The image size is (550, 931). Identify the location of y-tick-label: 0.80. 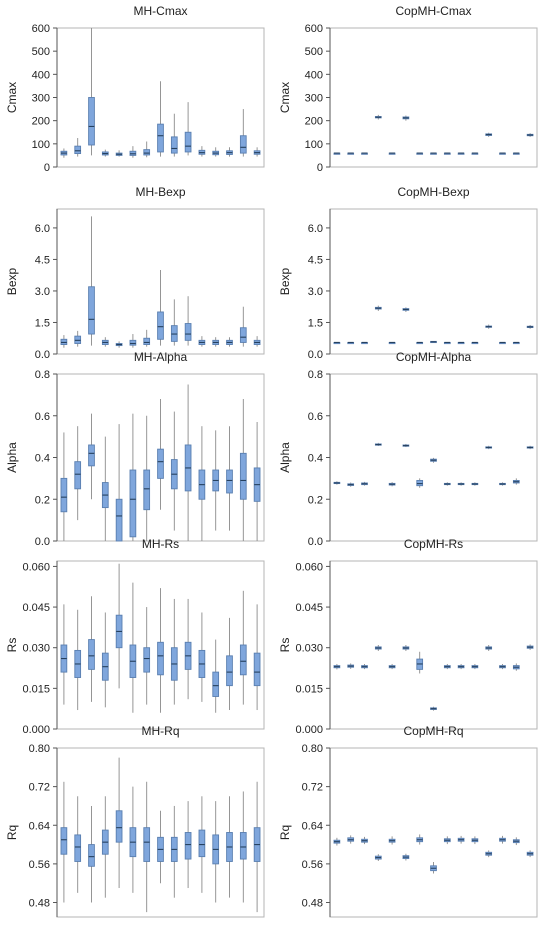
(39, 749).